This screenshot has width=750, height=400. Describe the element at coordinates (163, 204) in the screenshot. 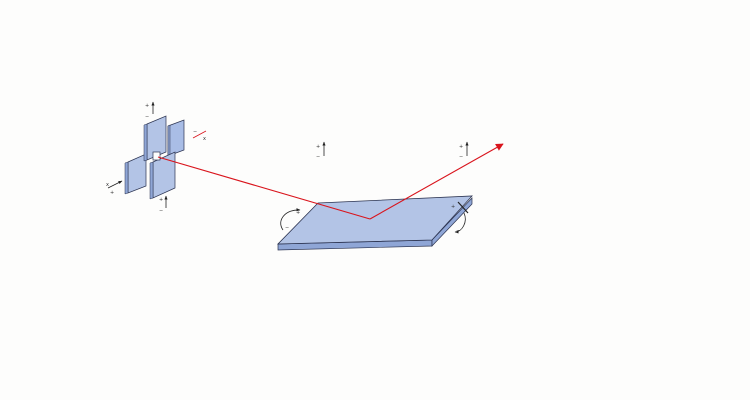

I see `deflector-bottom-marker: + −` at that location.